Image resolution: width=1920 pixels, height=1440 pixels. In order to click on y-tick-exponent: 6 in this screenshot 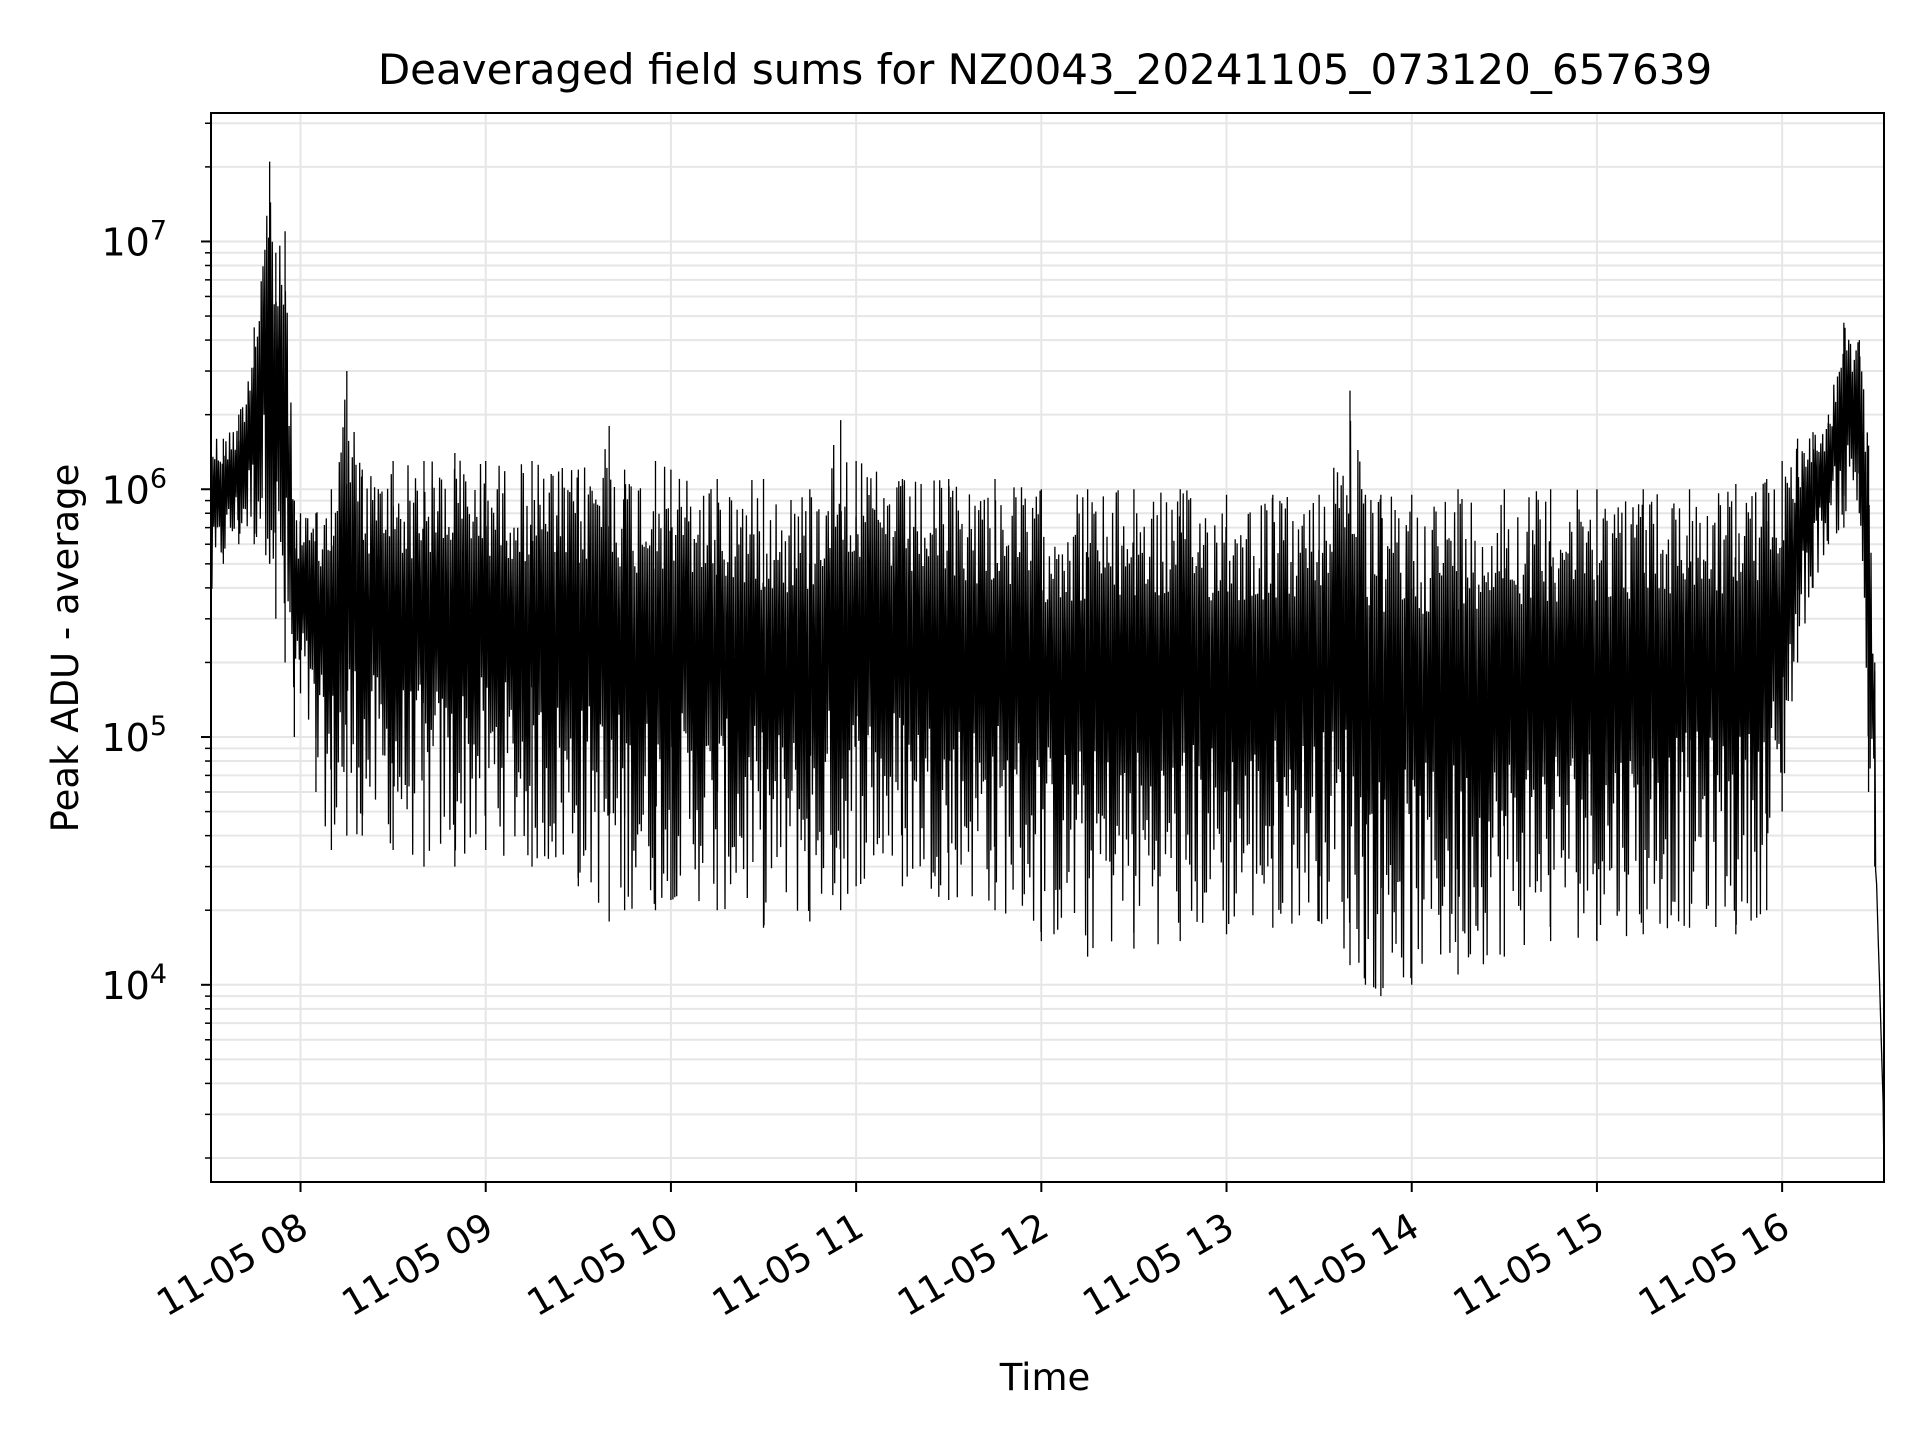, I will do `click(158, 478)`.